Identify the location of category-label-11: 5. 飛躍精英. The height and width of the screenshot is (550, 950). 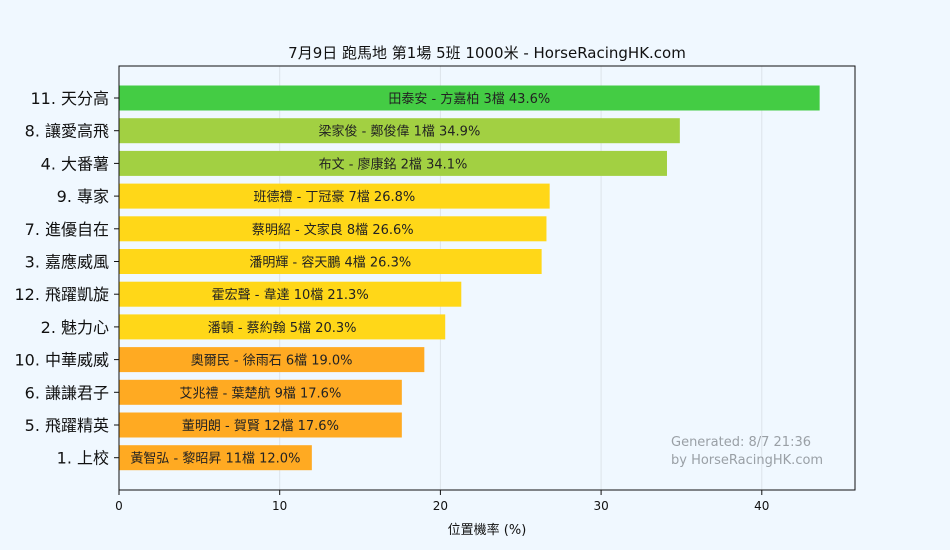
(67, 425).